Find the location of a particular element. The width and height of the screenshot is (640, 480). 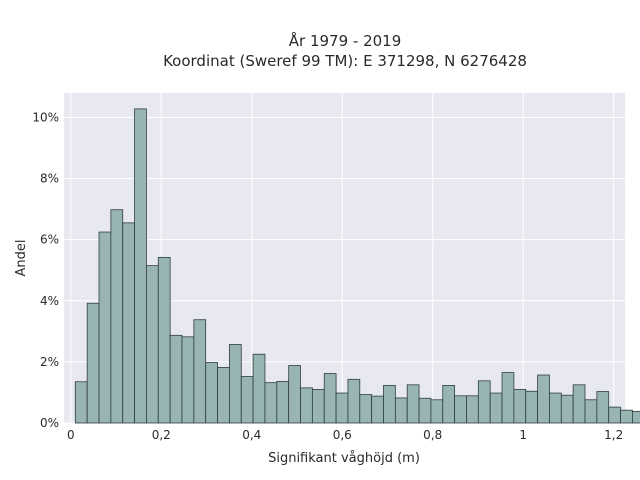

chart-title-line-1: År 1979 - 2019 is located at coordinates (345, 40).